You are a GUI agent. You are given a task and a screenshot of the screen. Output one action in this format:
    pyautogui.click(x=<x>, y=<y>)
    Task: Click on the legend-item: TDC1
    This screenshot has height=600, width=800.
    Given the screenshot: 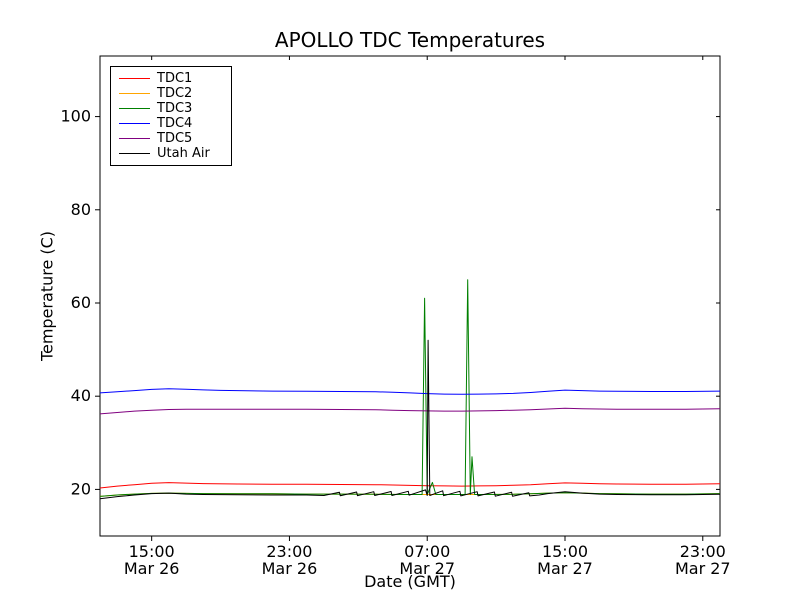 What is the action you would take?
    pyautogui.click(x=171, y=78)
    